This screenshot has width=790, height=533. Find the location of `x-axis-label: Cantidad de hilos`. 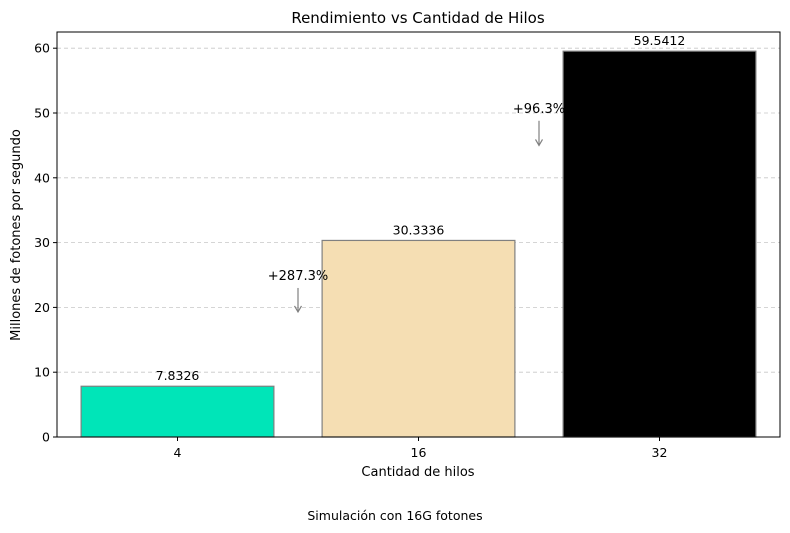

x-axis-label: Cantidad de hilos is located at coordinates (417, 472).